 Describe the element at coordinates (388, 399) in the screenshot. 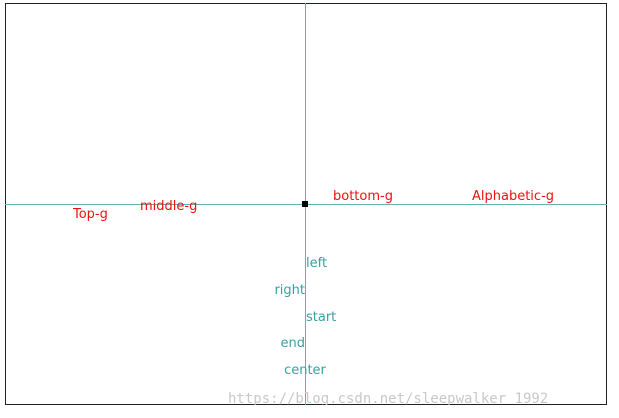

I see `watermark: https://blog.csdn.net/sleepwalker_1992` at that location.